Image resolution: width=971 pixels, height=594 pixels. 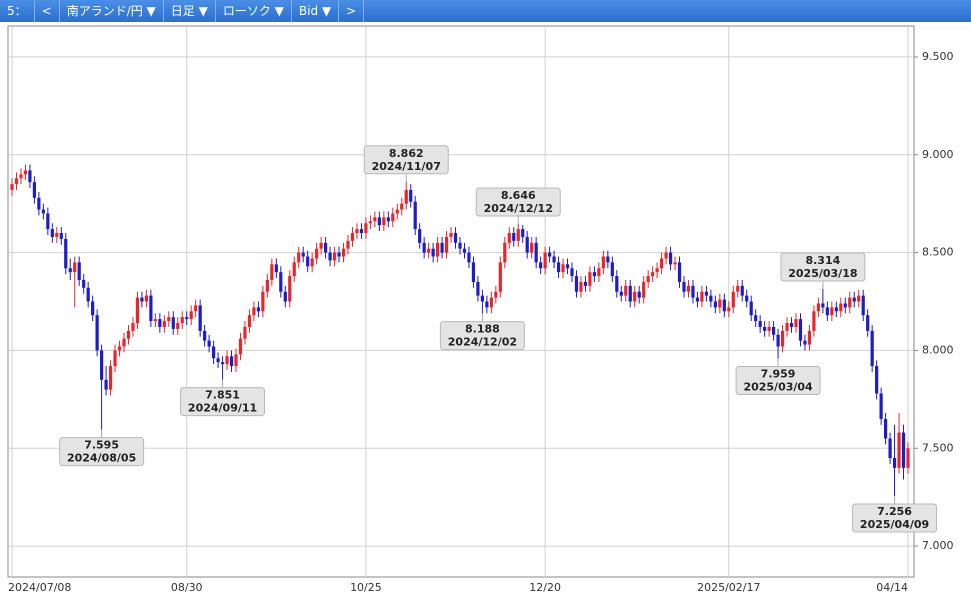 I want to click on prev-button: <, so click(x=47, y=11).